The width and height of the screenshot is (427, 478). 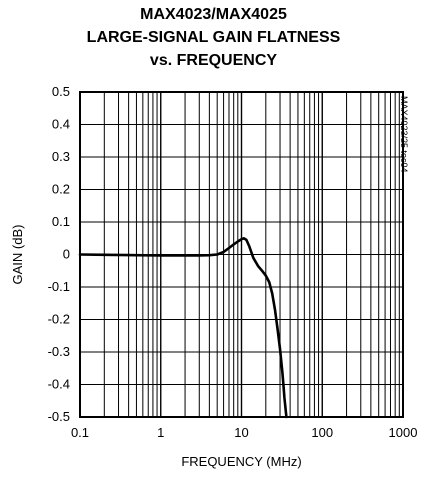 I want to click on chart-title-line-2: LARGE-SIGNAL GAIN FLATNESS, so click(x=213, y=37).